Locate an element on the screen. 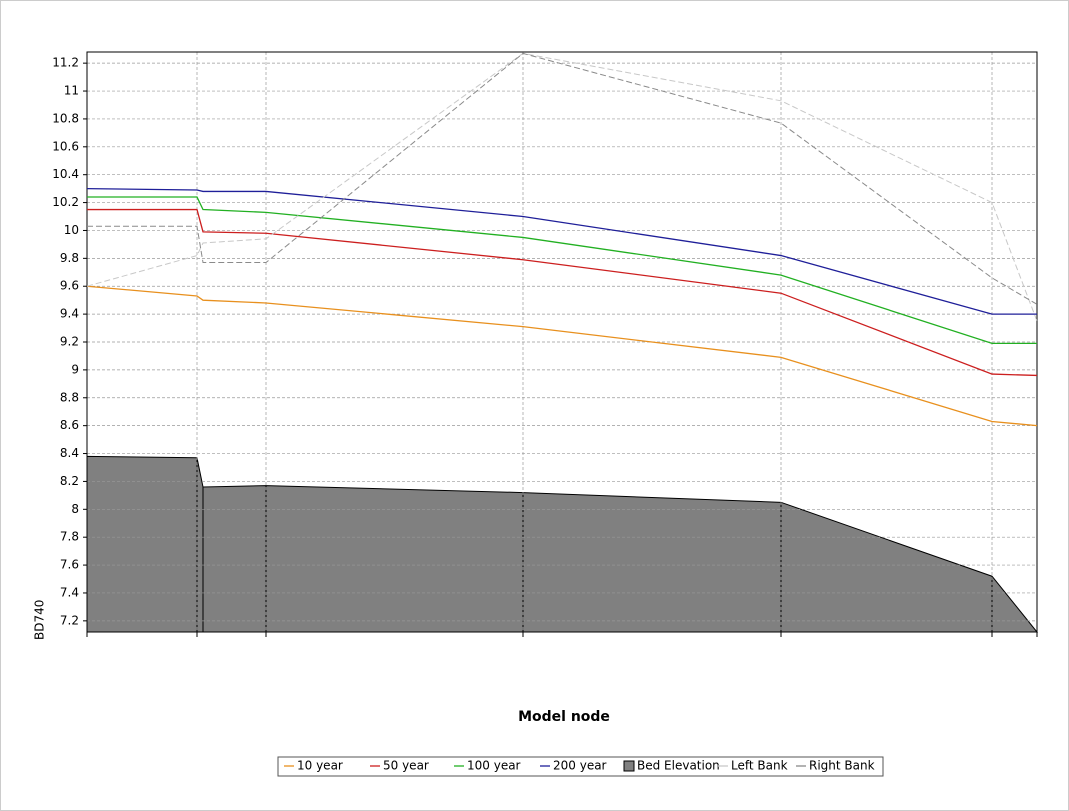  y-tick-label: 7.6 is located at coordinates (69, 565).